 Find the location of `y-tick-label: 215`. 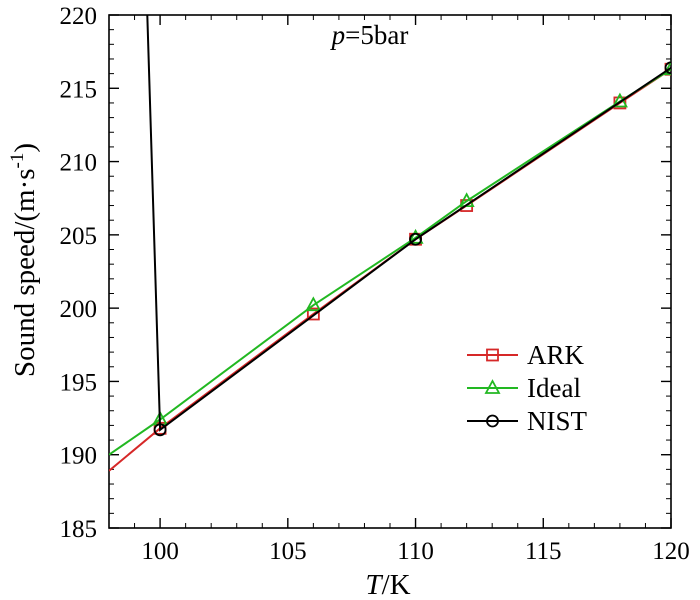

y-tick-label: 215 is located at coordinates (79, 89).